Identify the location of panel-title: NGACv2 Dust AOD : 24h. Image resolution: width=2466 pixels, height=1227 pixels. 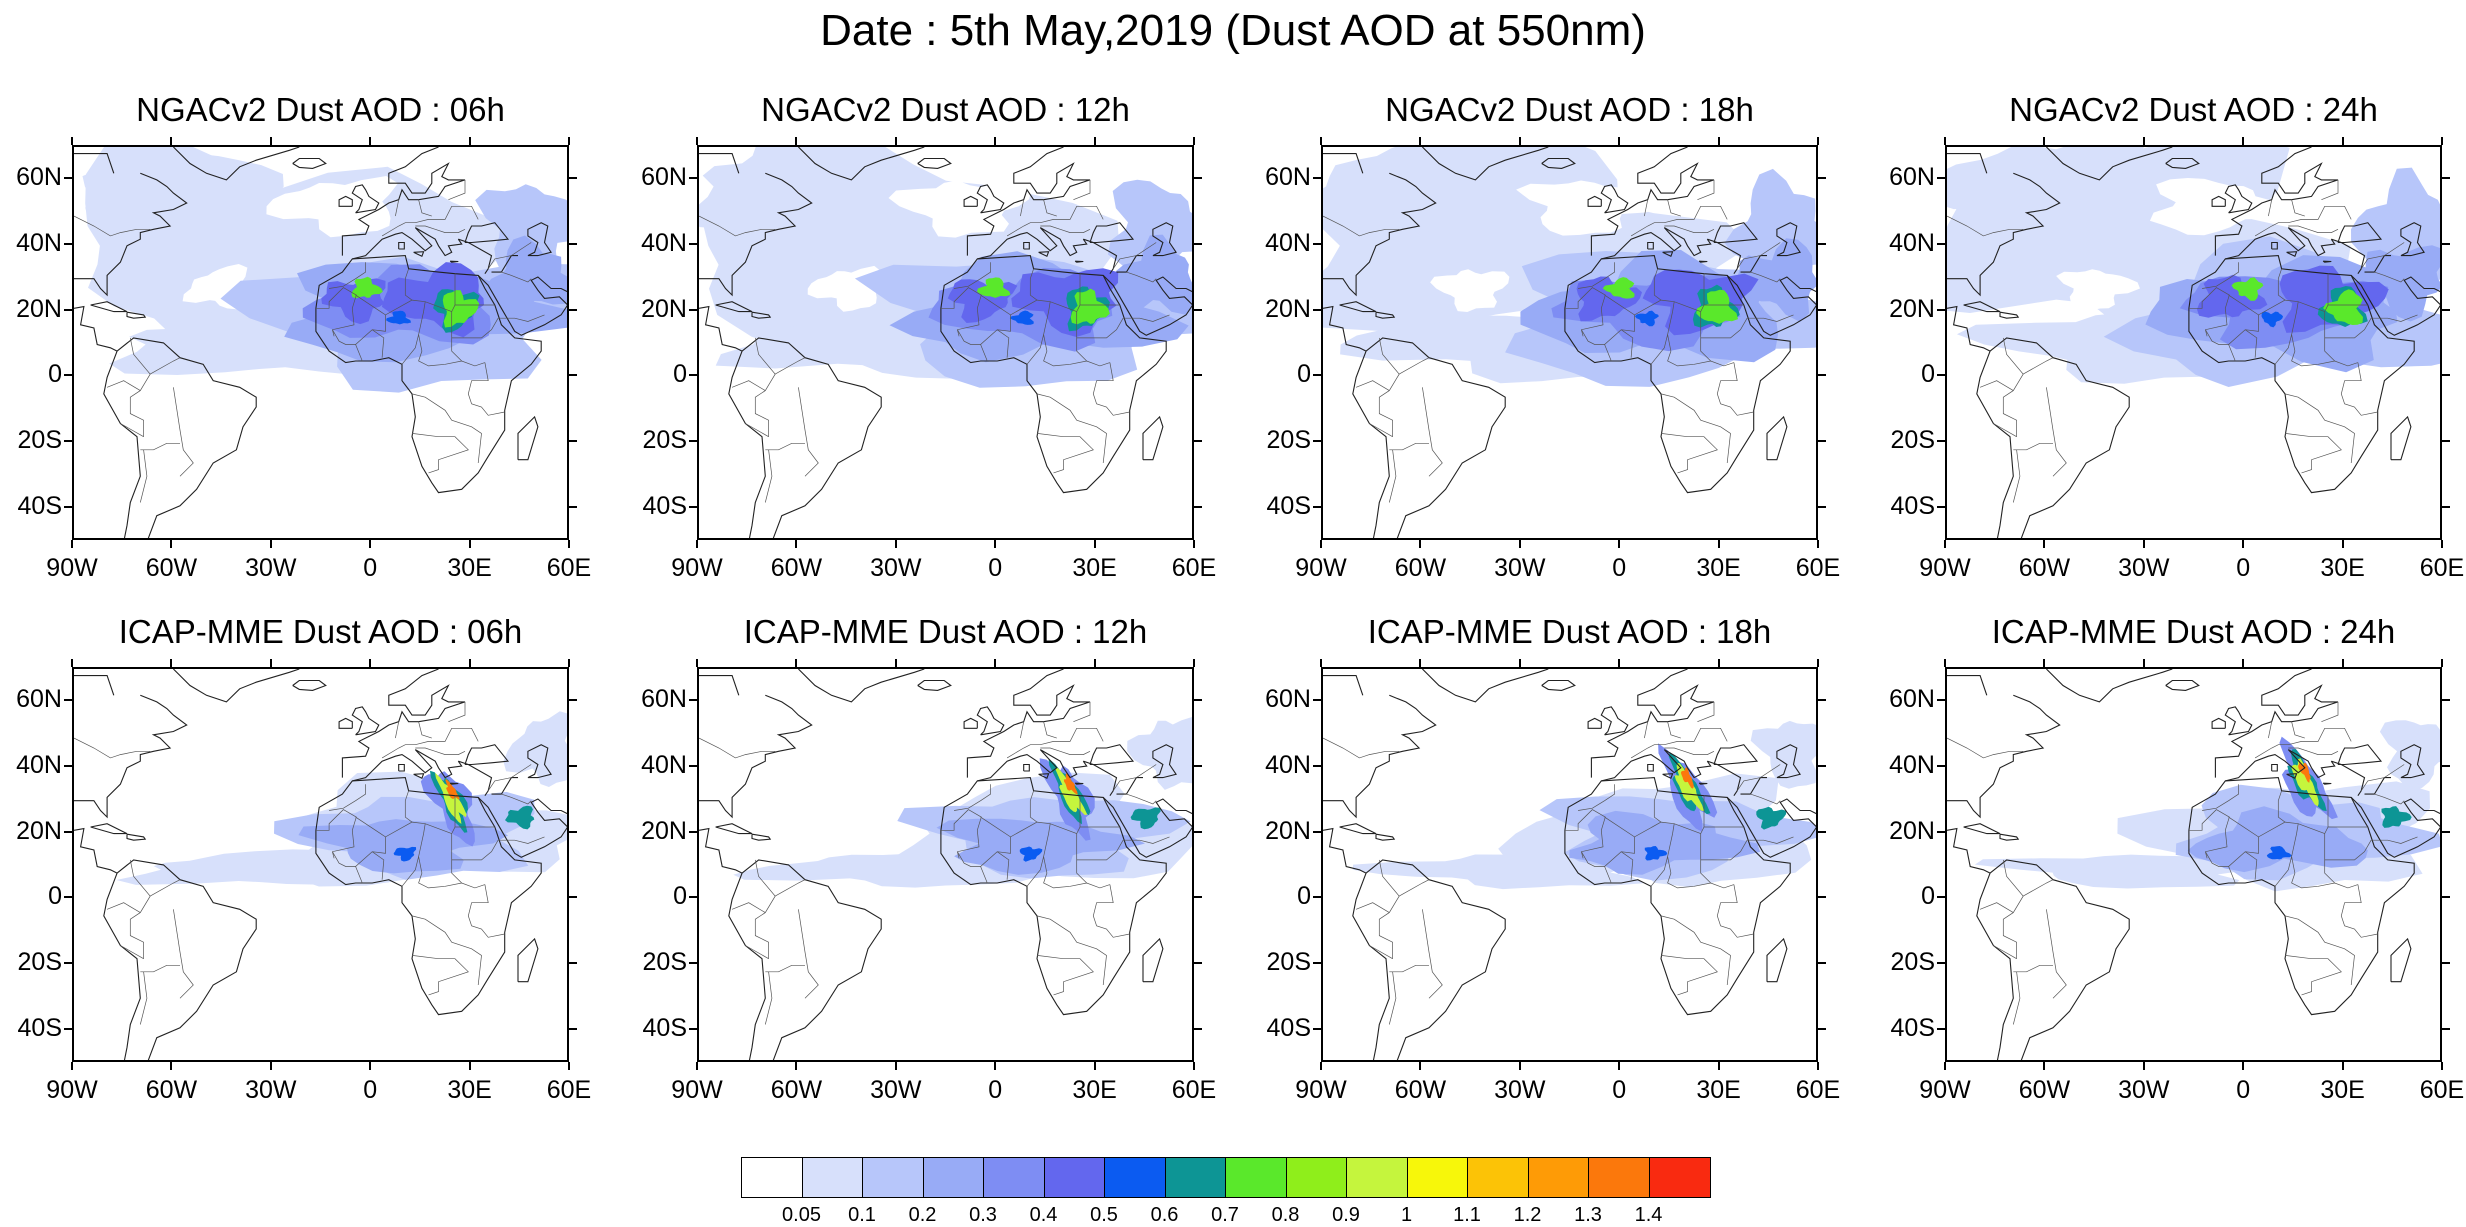
(2193, 109).